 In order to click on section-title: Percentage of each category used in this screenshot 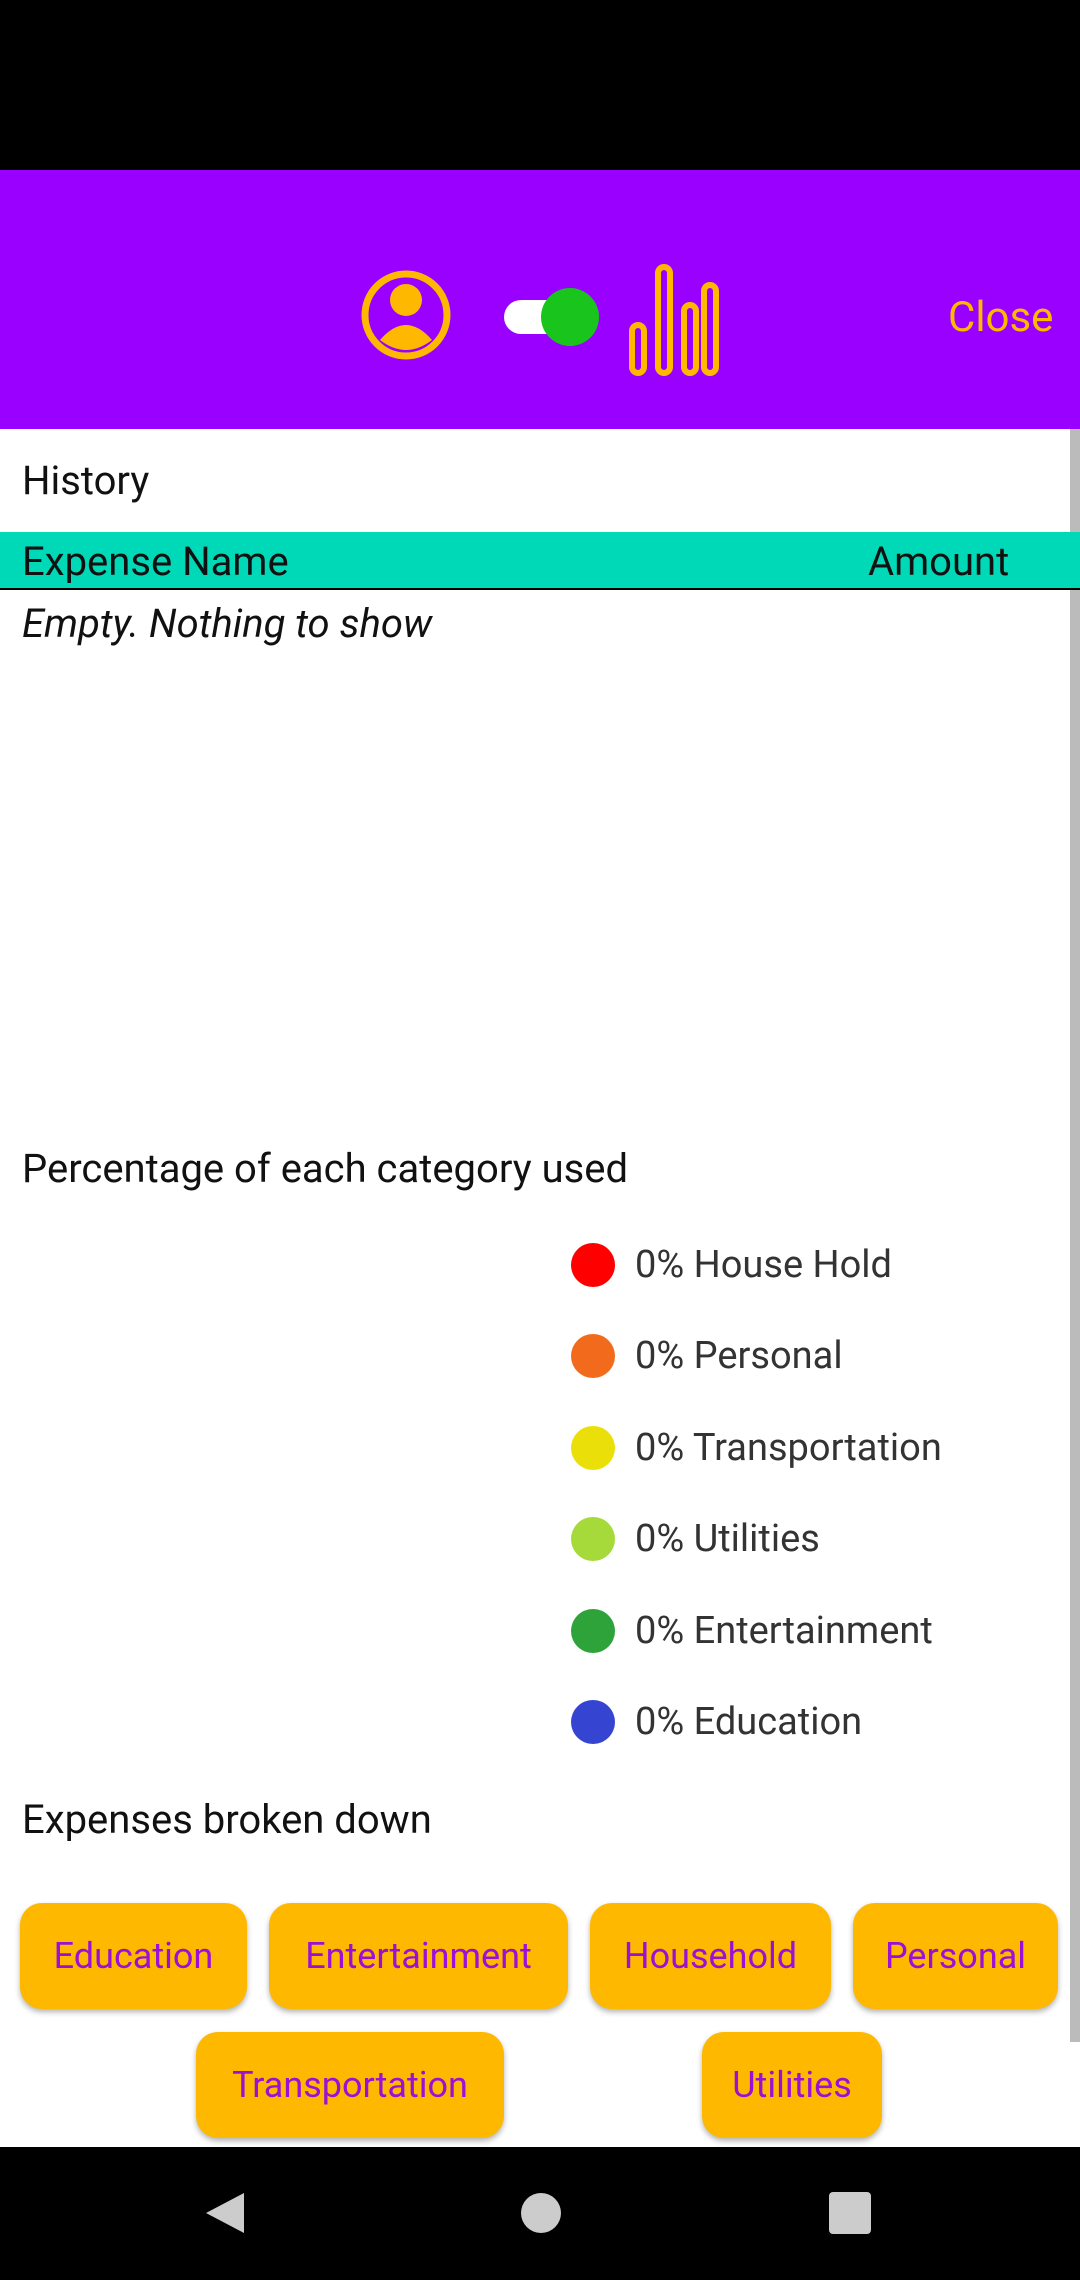, I will do `click(325, 1168)`.